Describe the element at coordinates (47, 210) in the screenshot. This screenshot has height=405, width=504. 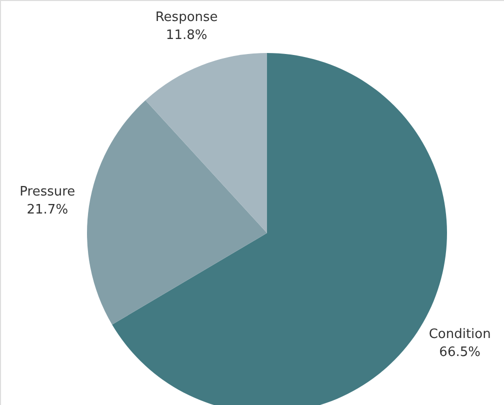
I see `data-label: 21.7%` at that location.